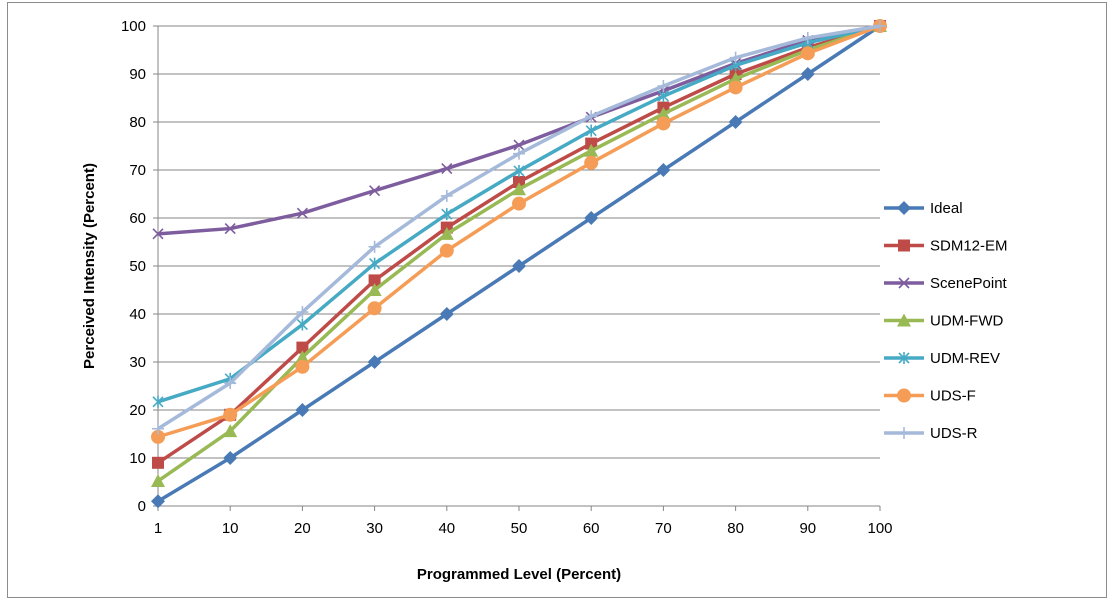 The width and height of the screenshot is (1116, 604). I want to click on legend-item-udm-fwd: UDM-FWD, so click(943, 321).